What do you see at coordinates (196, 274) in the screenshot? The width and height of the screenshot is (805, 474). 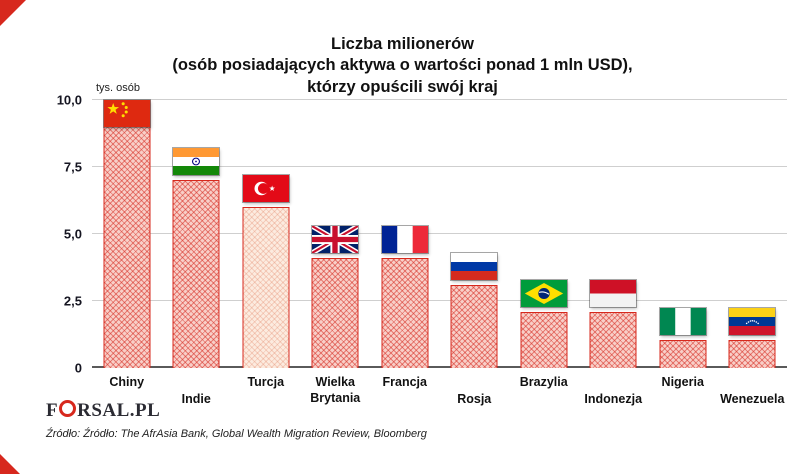 I see `bar-indie` at bounding box center [196, 274].